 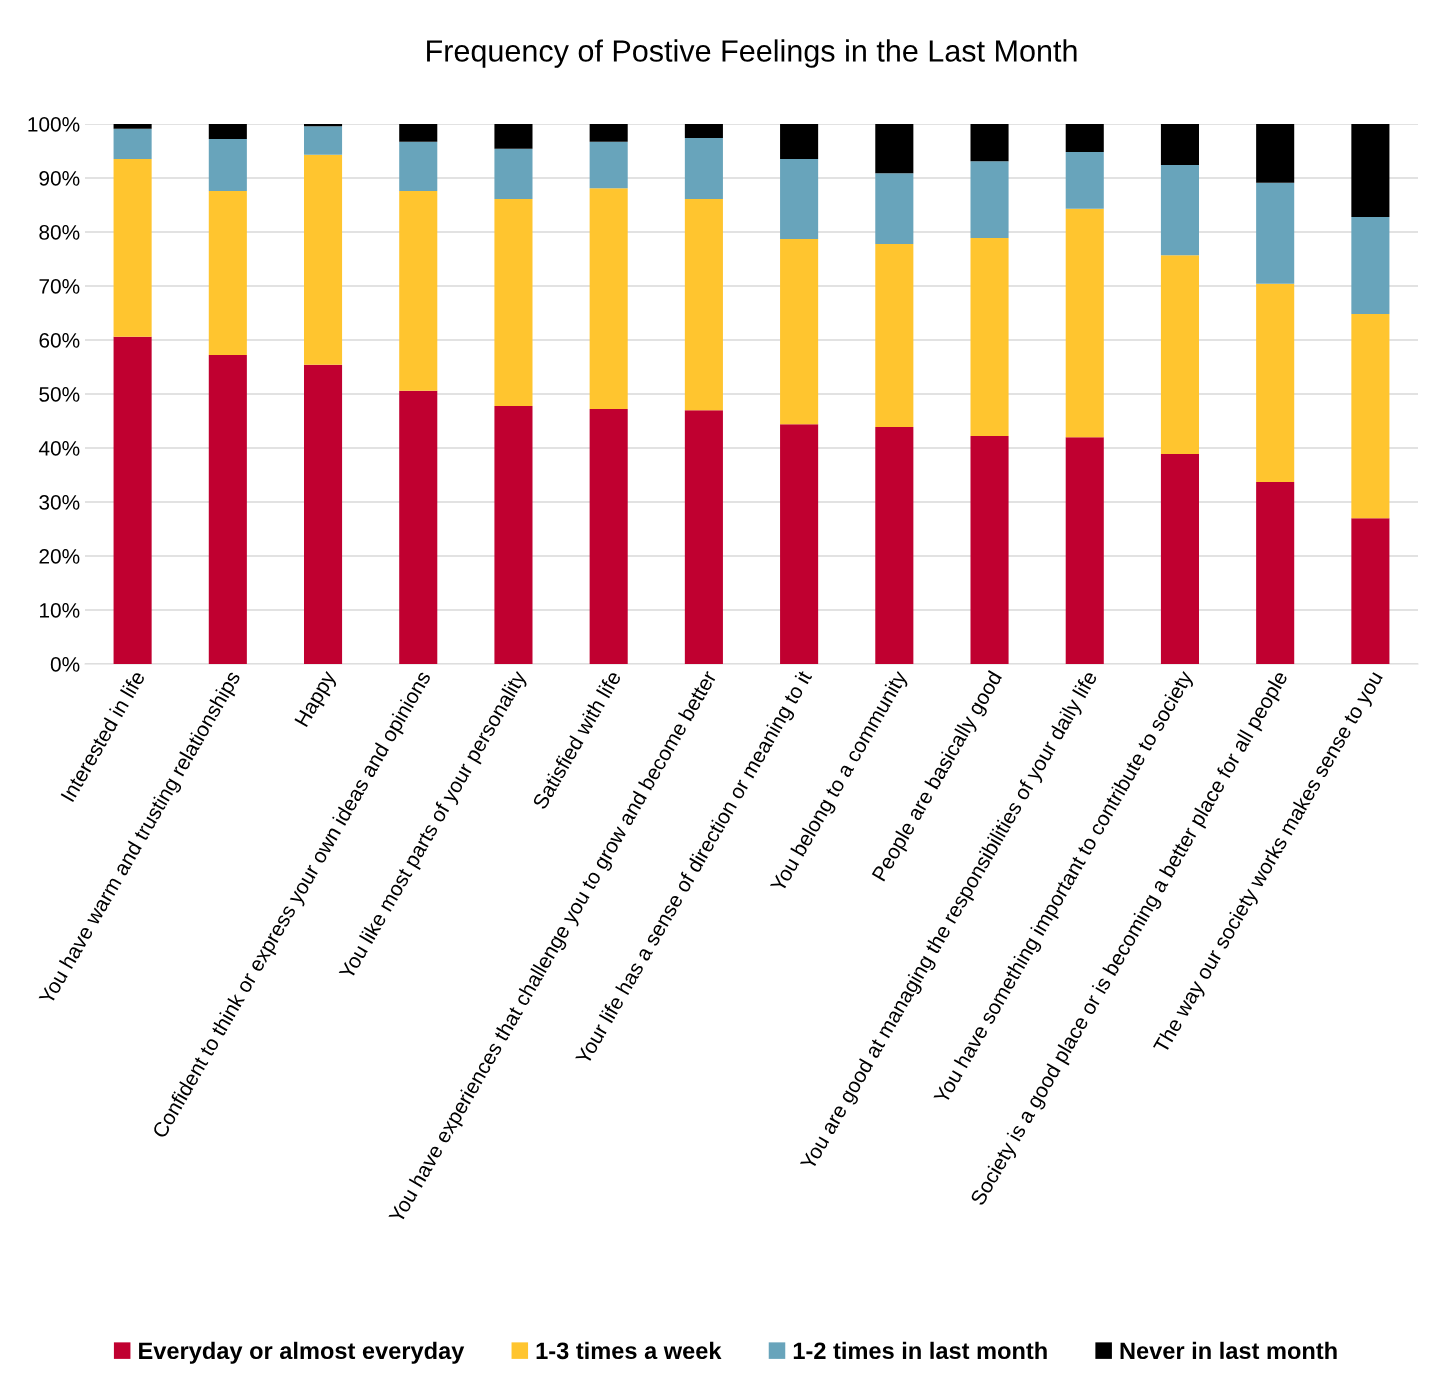 I want to click on y-tick-label: 80%, so click(x=59, y=232).